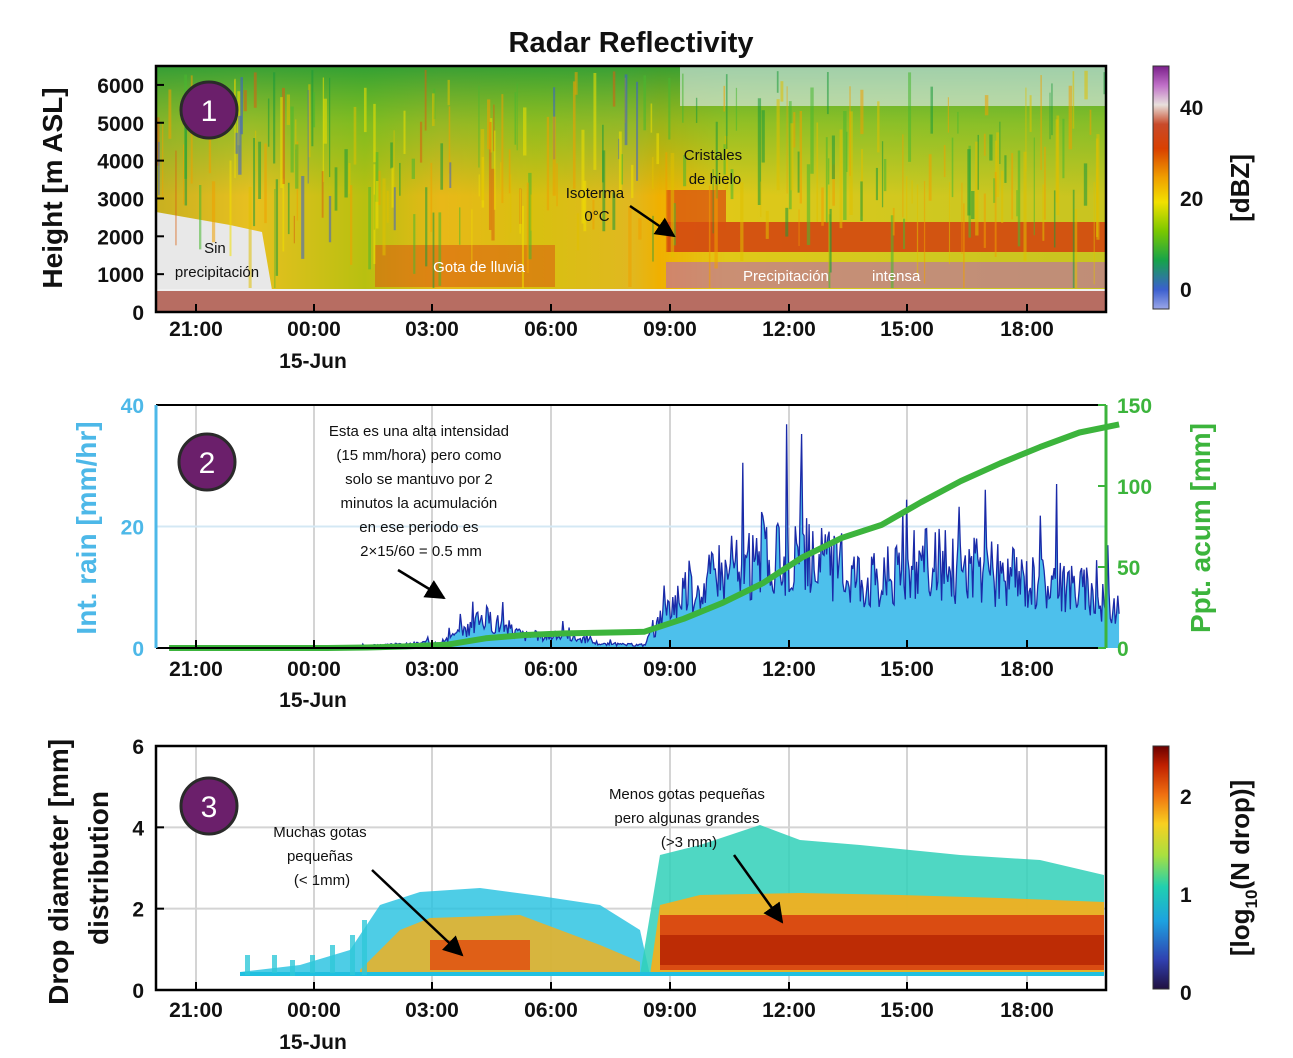 This screenshot has height=1058, width=1293. What do you see at coordinates (138, 747) in the screenshot?
I see `y-tick-label: 6` at bounding box center [138, 747].